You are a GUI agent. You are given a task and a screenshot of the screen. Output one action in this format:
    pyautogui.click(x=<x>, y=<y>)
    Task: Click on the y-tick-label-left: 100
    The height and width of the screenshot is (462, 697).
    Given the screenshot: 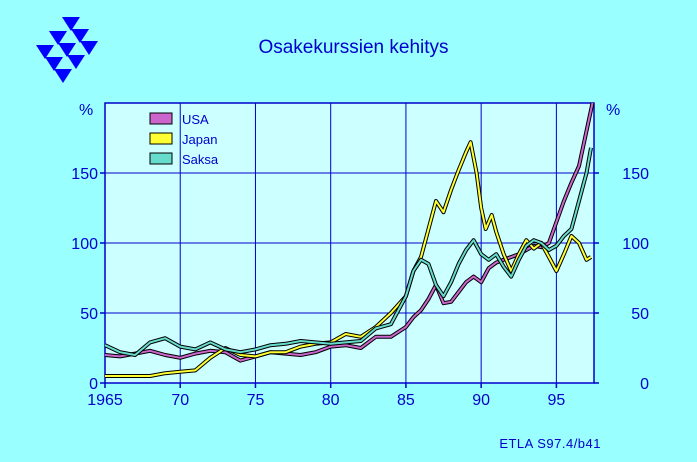 What is the action you would take?
    pyautogui.click(x=84, y=244)
    